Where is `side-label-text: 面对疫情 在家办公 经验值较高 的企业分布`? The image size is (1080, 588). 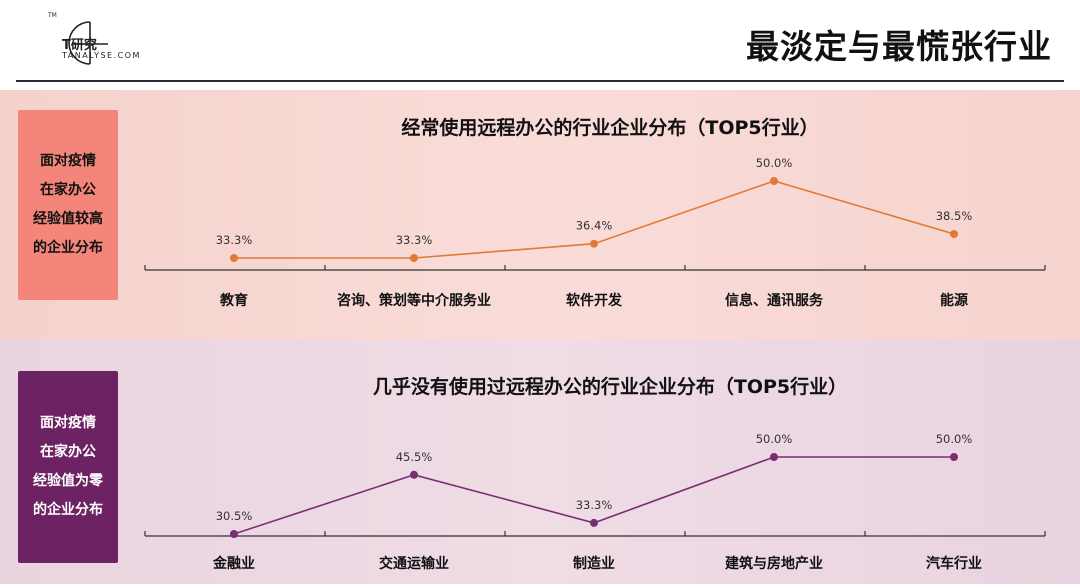 side-label-text: 面对疫情 在家办公 经验值较高 的企业分布 is located at coordinates (68, 204).